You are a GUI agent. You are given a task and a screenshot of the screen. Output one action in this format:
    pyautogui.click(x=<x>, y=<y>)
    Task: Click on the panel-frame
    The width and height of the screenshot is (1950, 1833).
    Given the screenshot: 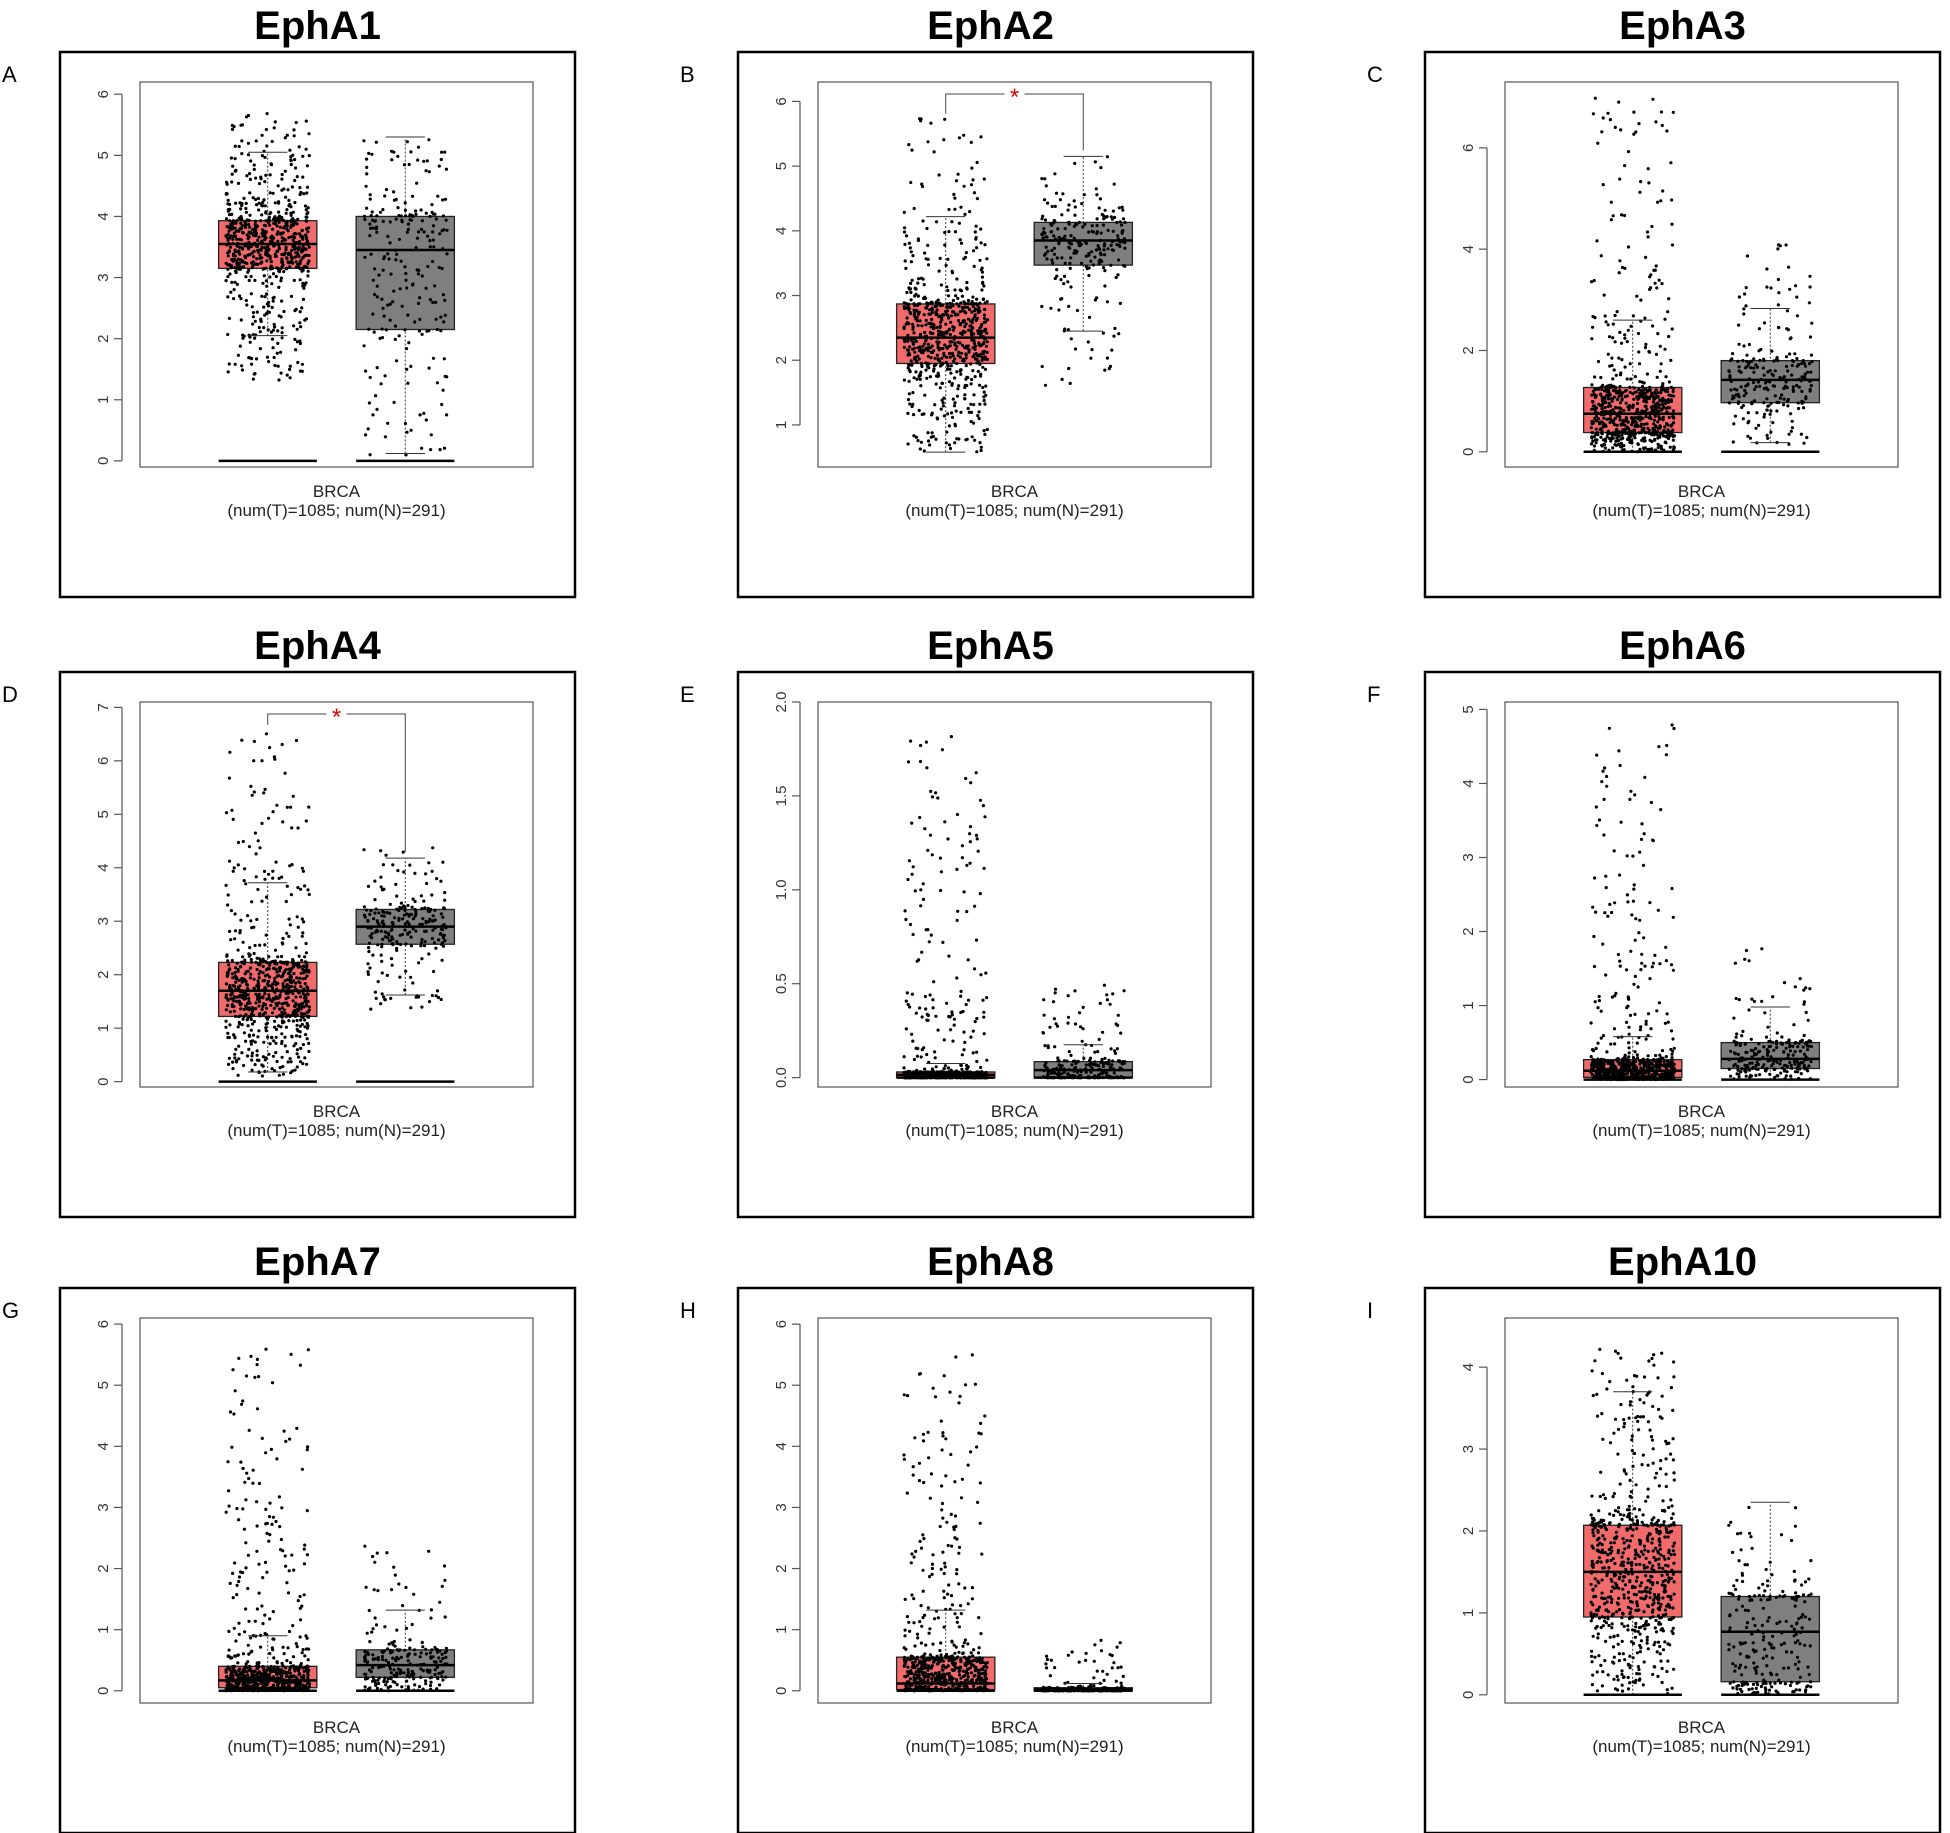 What is the action you would take?
    pyautogui.click(x=1682, y=324)
    